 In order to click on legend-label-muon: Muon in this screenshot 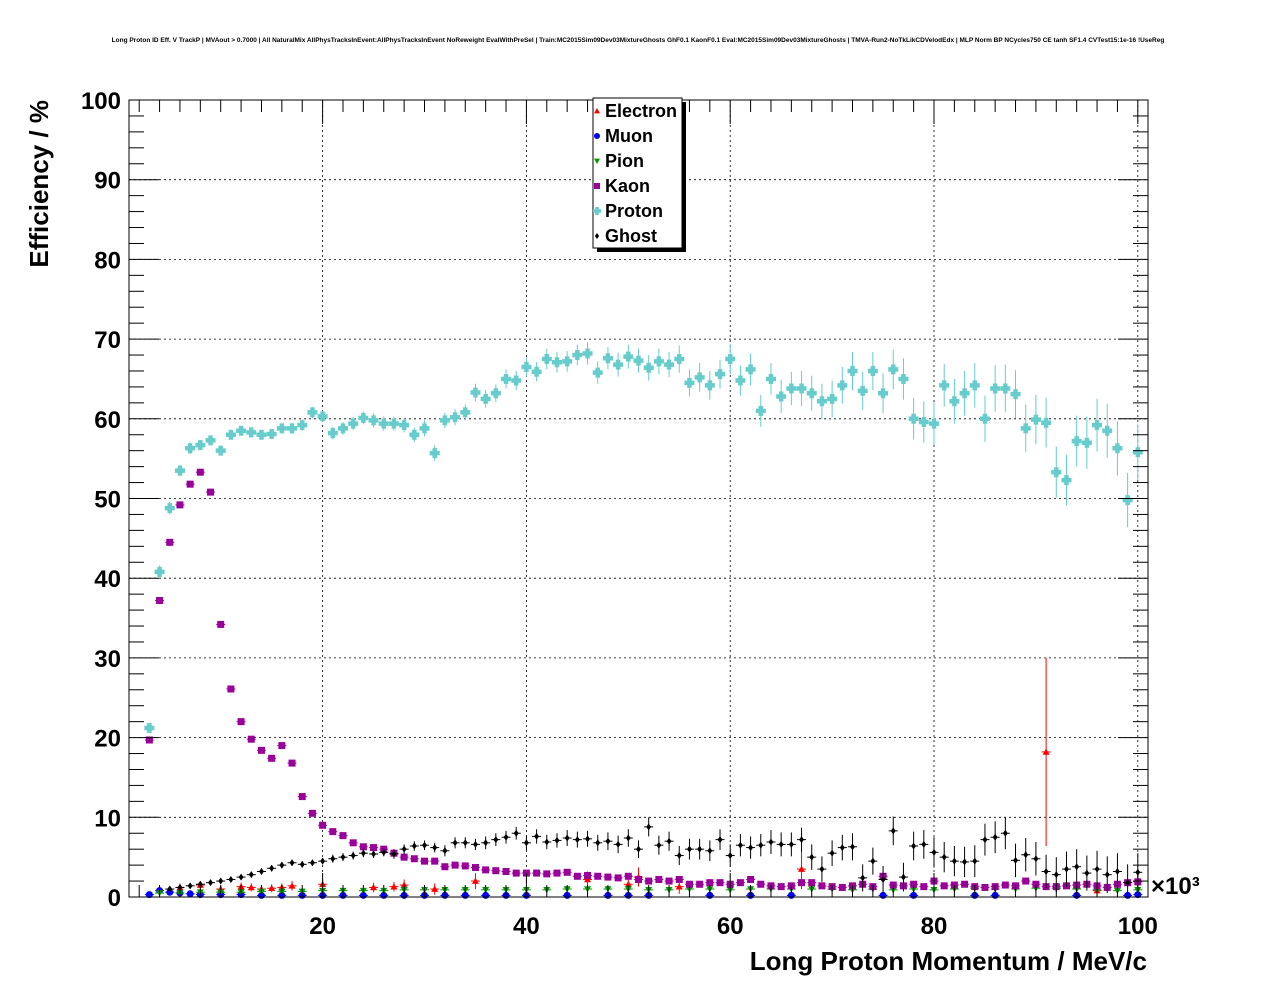, I will do `click(629, 136)`.